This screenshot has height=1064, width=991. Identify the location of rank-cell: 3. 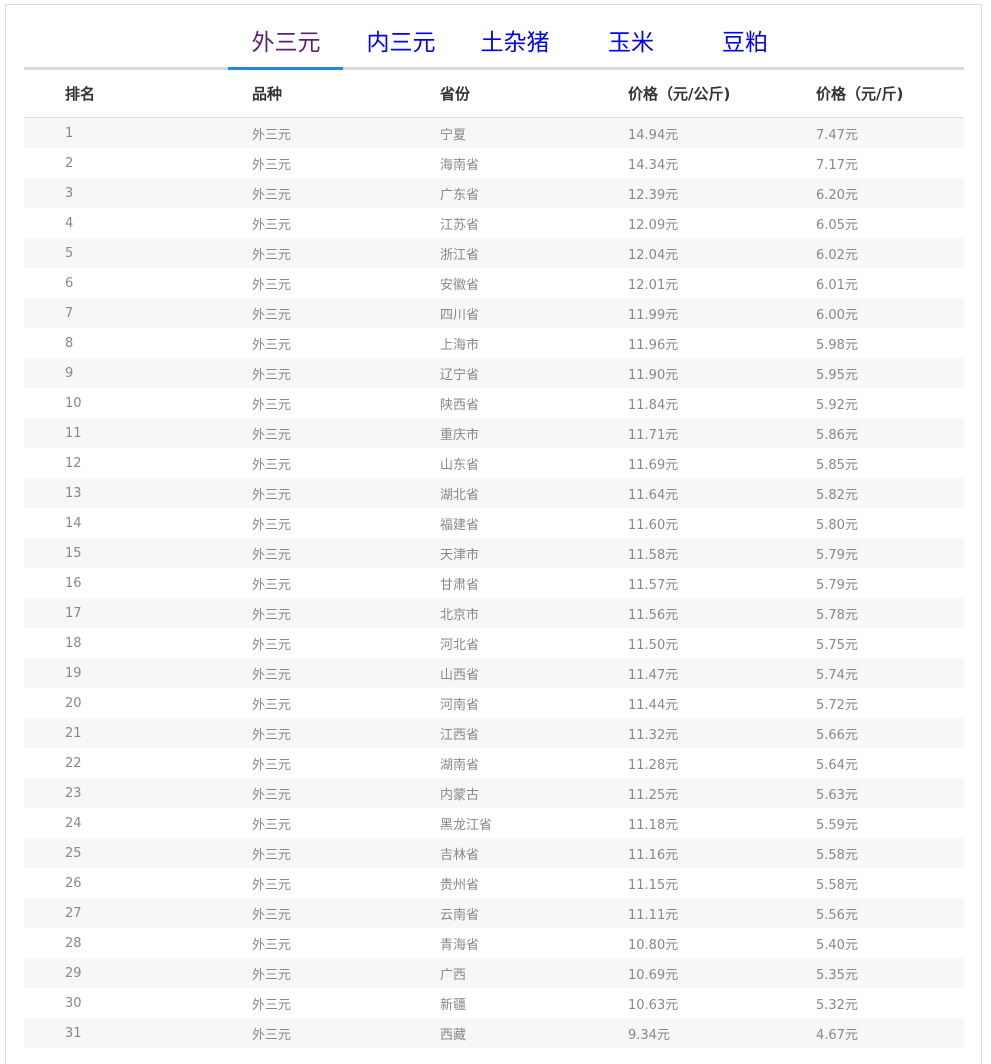
(138, 193).